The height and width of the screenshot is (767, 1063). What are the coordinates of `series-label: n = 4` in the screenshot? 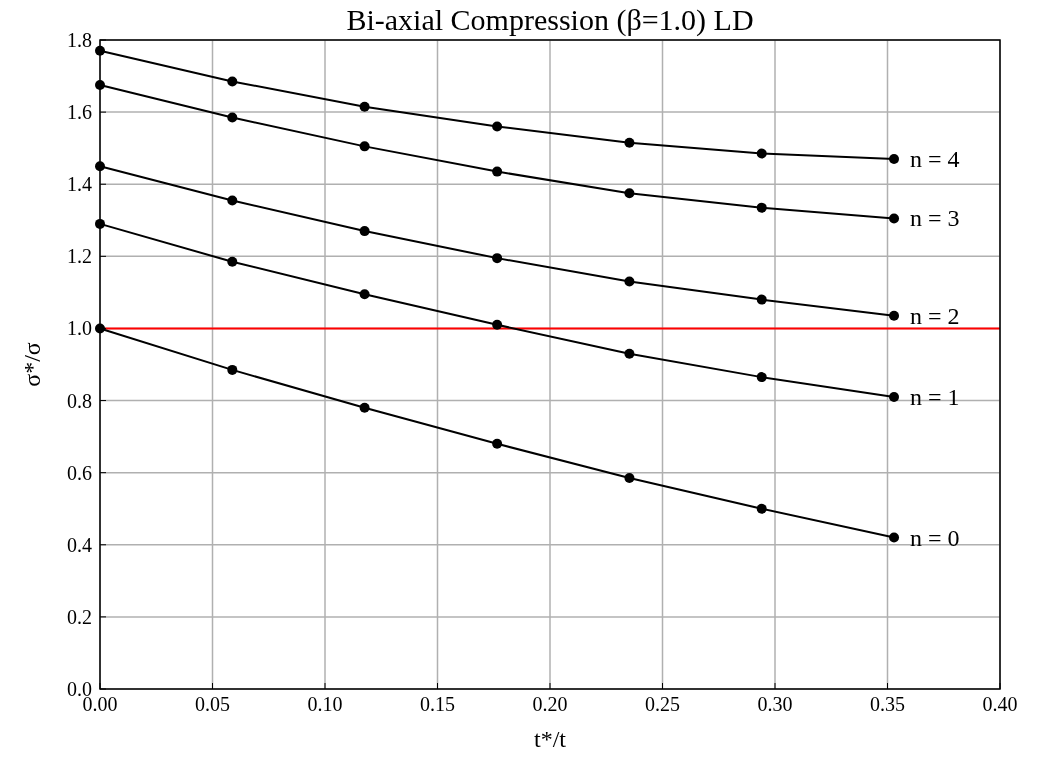 It's located at (935, 158).